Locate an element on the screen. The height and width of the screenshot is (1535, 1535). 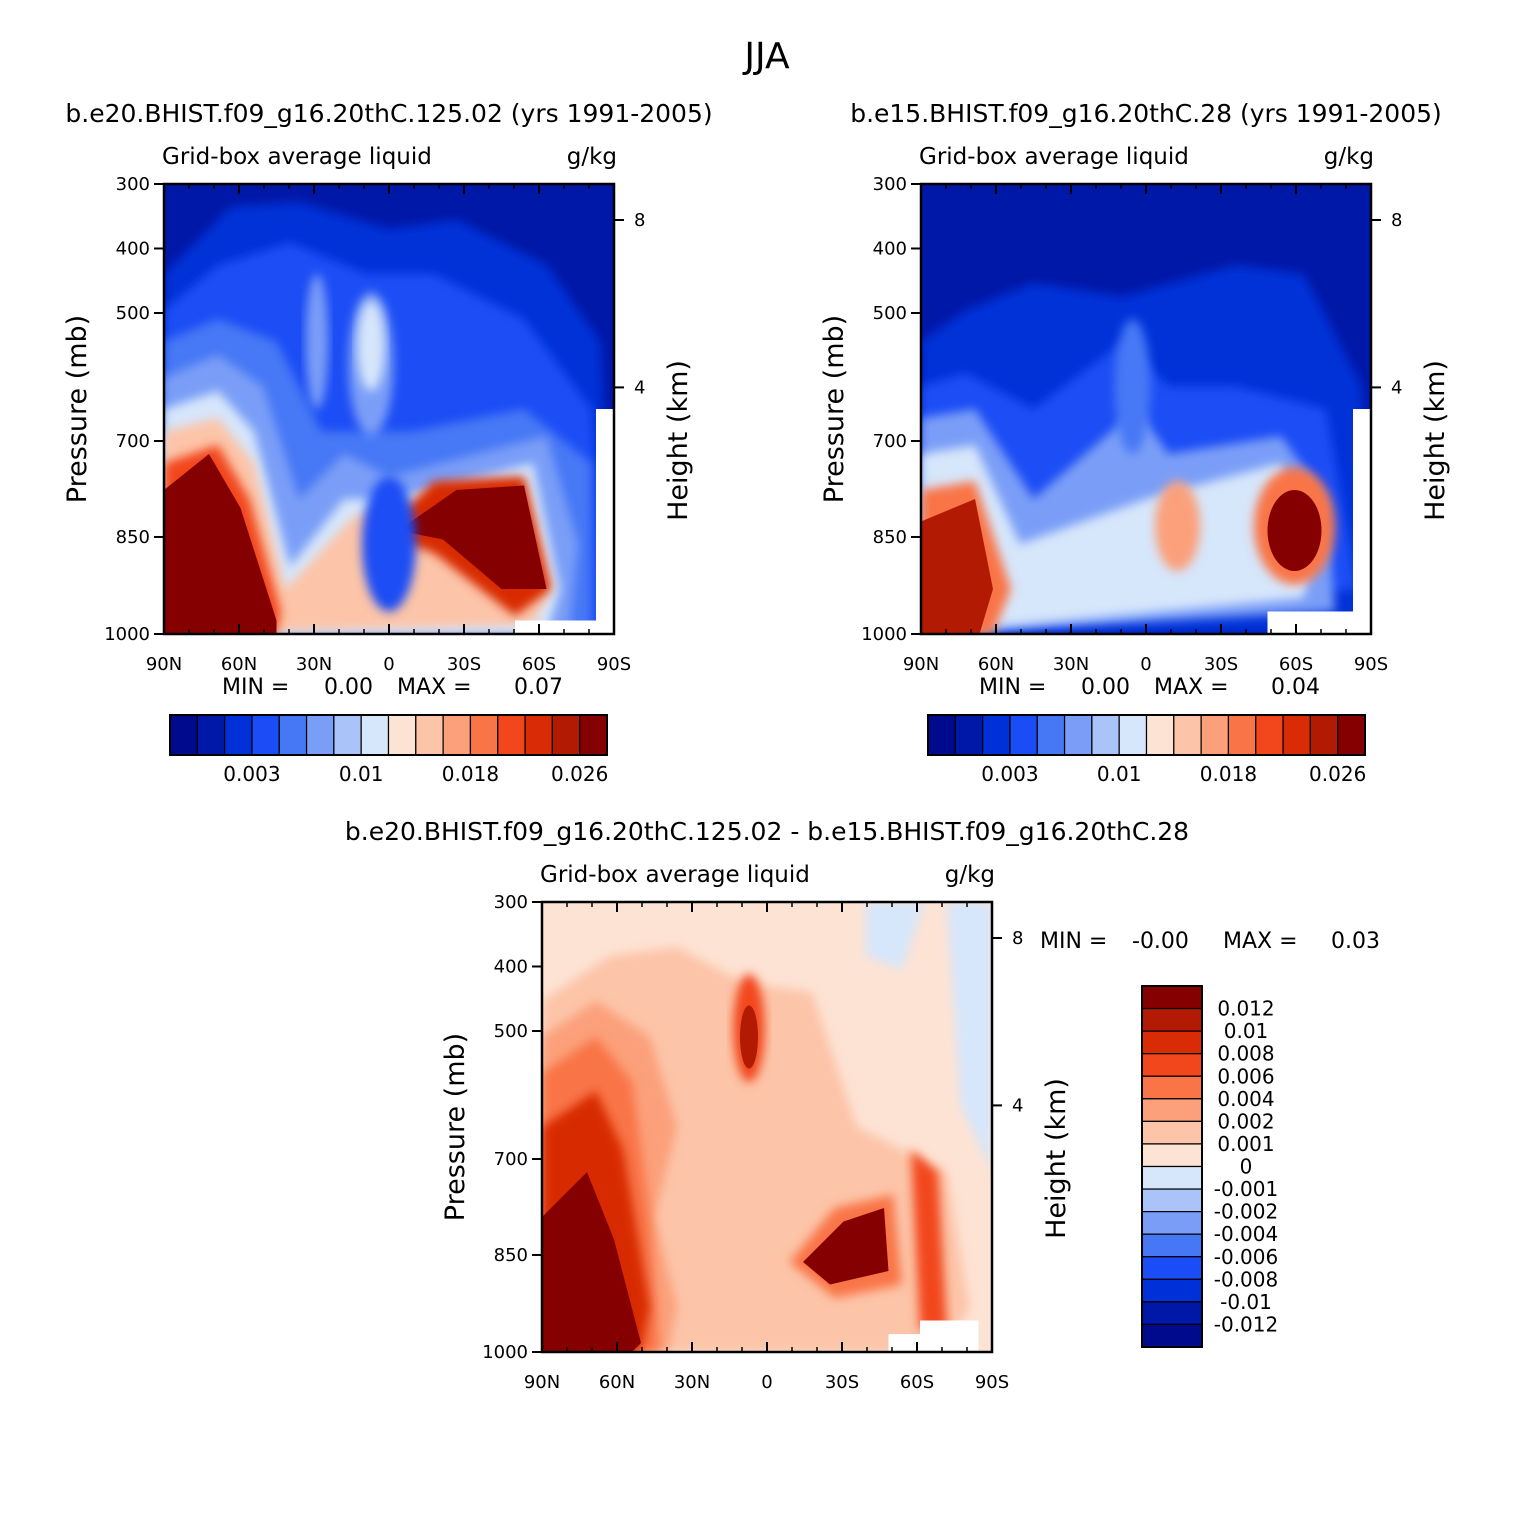
page-title: JJA is located at coordinates (766, 56).